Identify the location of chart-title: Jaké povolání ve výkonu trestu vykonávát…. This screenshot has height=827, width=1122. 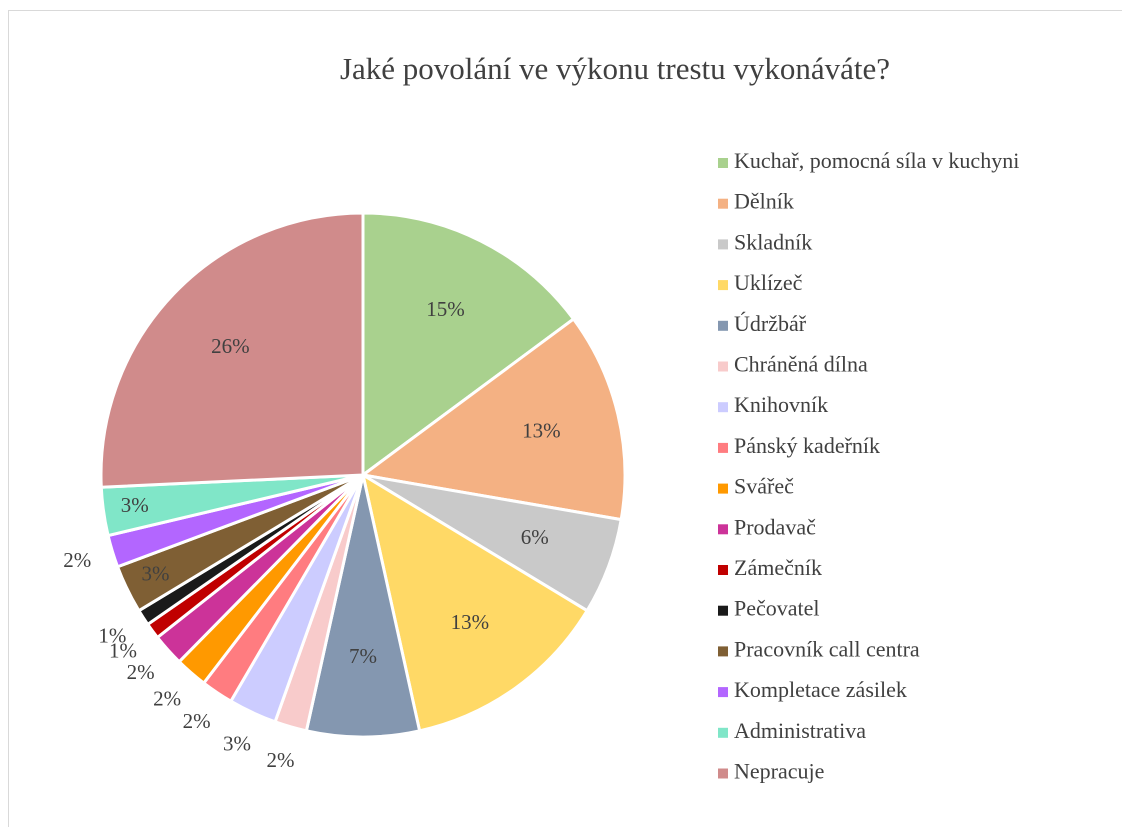
(615, 68).